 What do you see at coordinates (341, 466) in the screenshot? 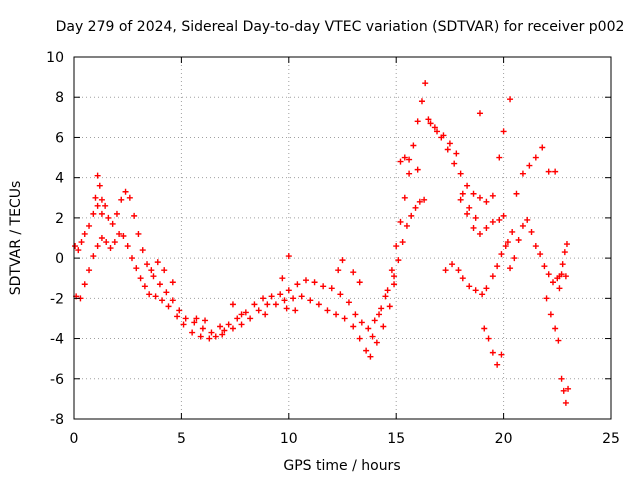
I see `x-axis-label: GPS time / hours` at bounding box center [341, 466].